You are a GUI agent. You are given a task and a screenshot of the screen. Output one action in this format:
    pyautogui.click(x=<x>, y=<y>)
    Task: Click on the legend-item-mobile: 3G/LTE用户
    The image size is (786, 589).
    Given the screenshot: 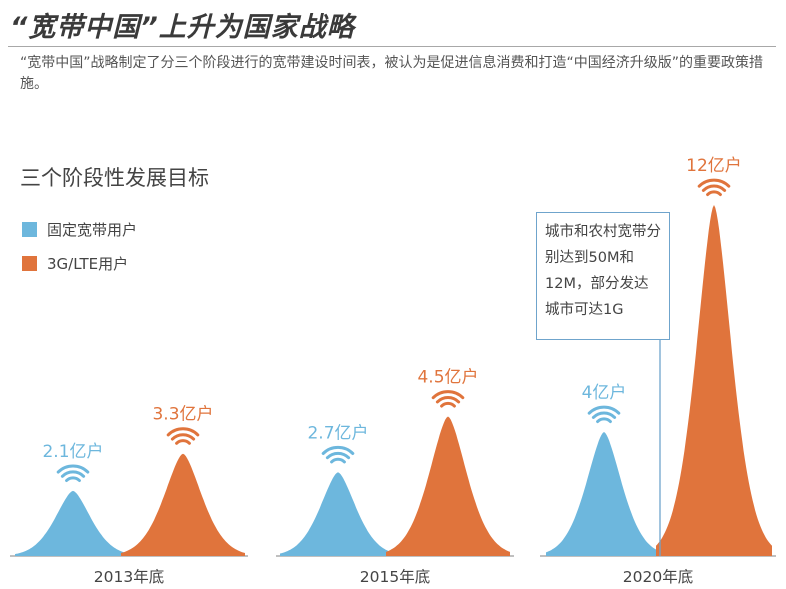 What is the action you would take?
    pyautogui.click(x=75, y=263)
    